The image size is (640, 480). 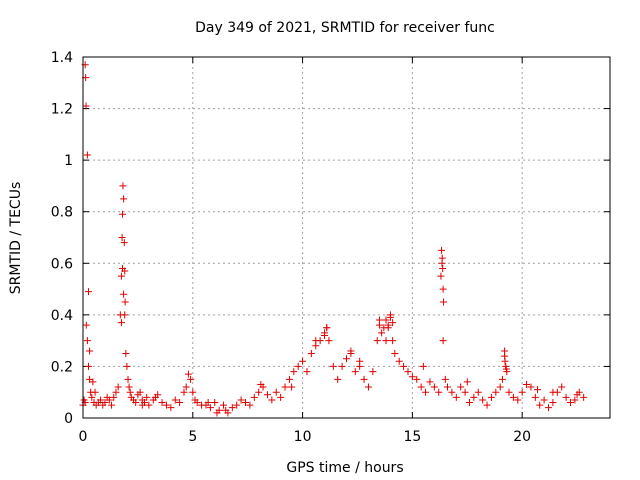 What do you see at coordinates (62, 264) in the screenshot?
I see `y-tick-label: 0.6` at bounding box center [62, 264].